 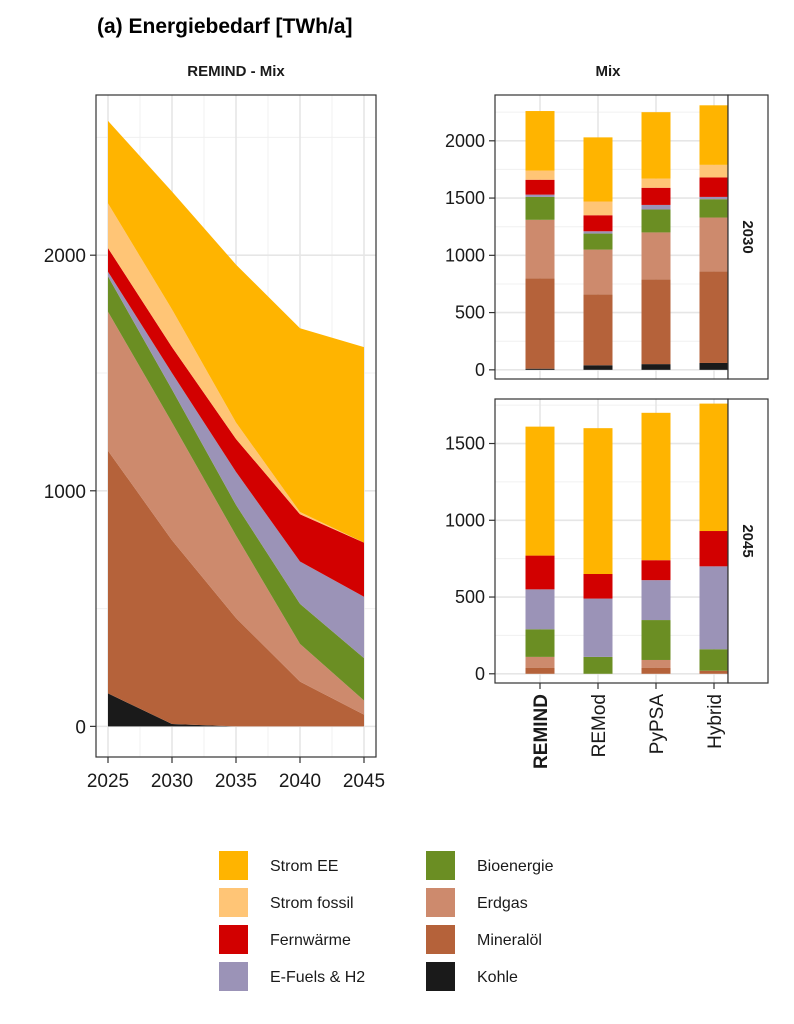 I want to click on bar-panel-title: Mix, so click(x=608, y=71).